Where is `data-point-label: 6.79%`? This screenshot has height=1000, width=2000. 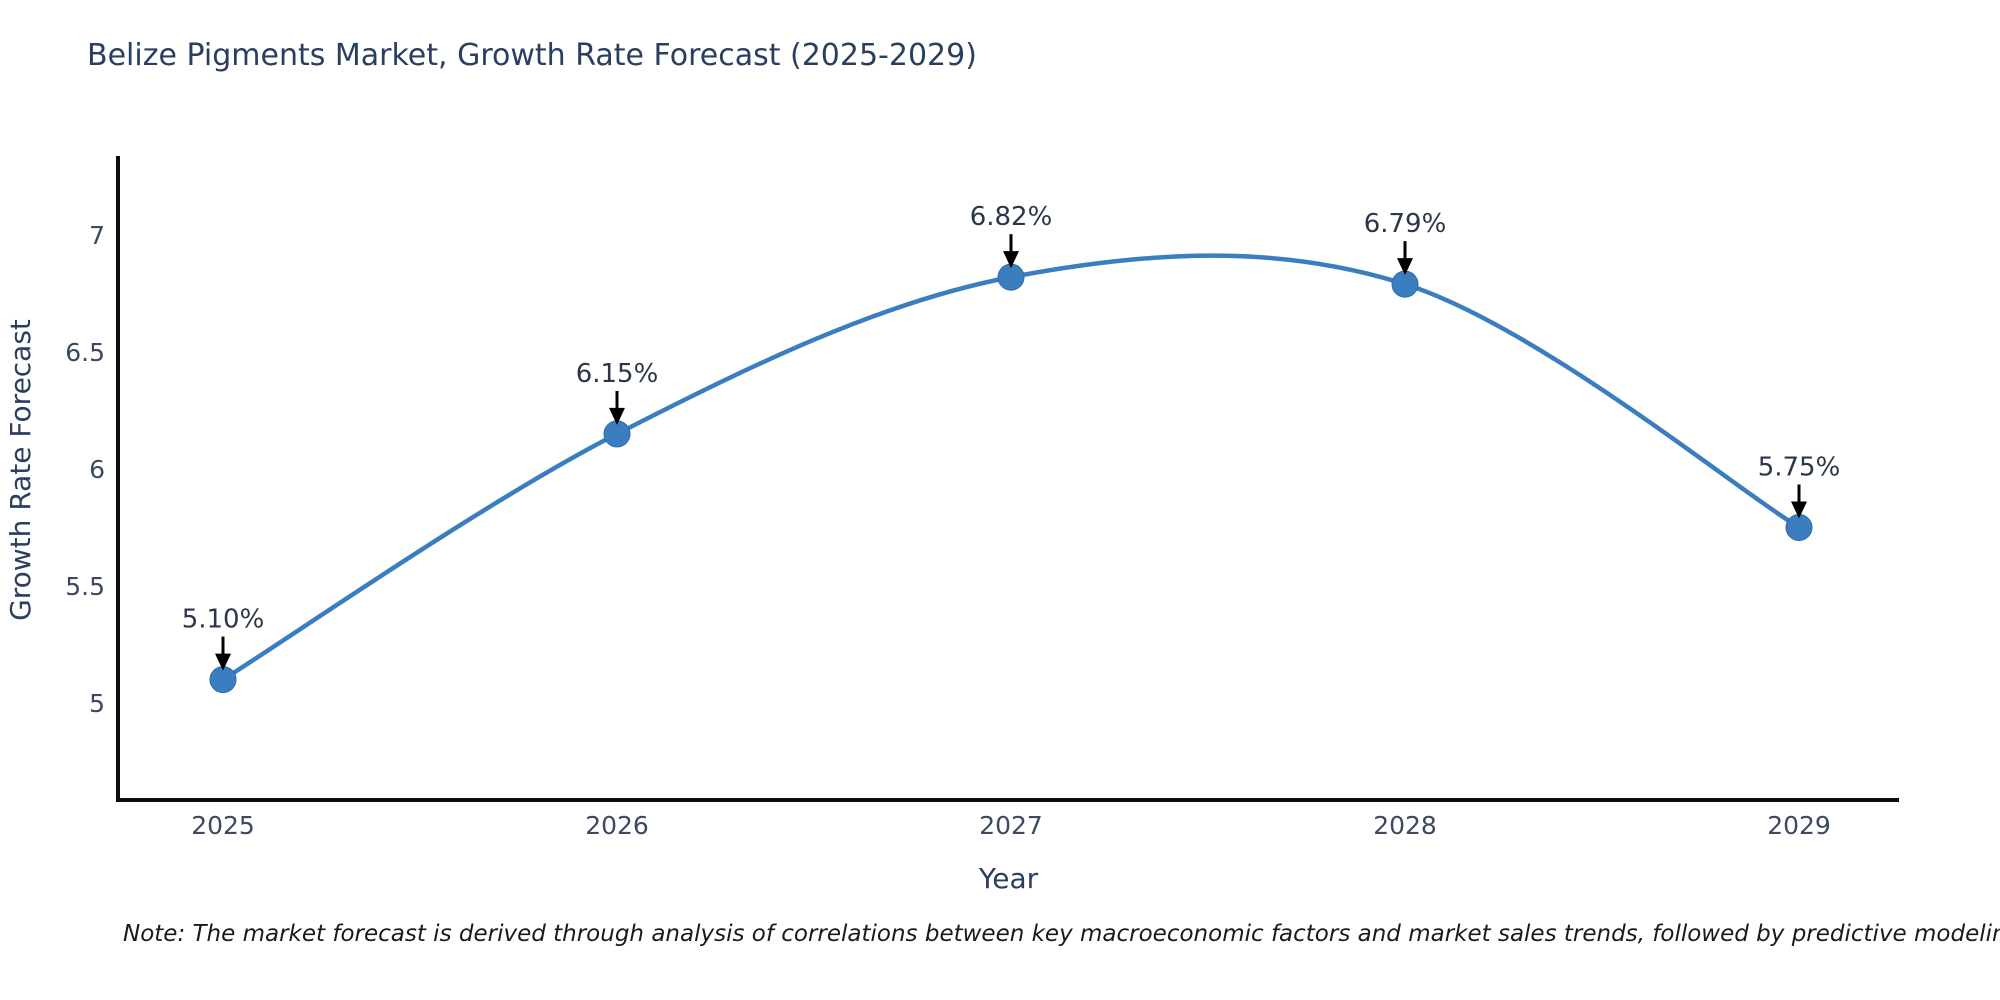 data-point-label: 6.79% is located at coordinates (1405, 224).